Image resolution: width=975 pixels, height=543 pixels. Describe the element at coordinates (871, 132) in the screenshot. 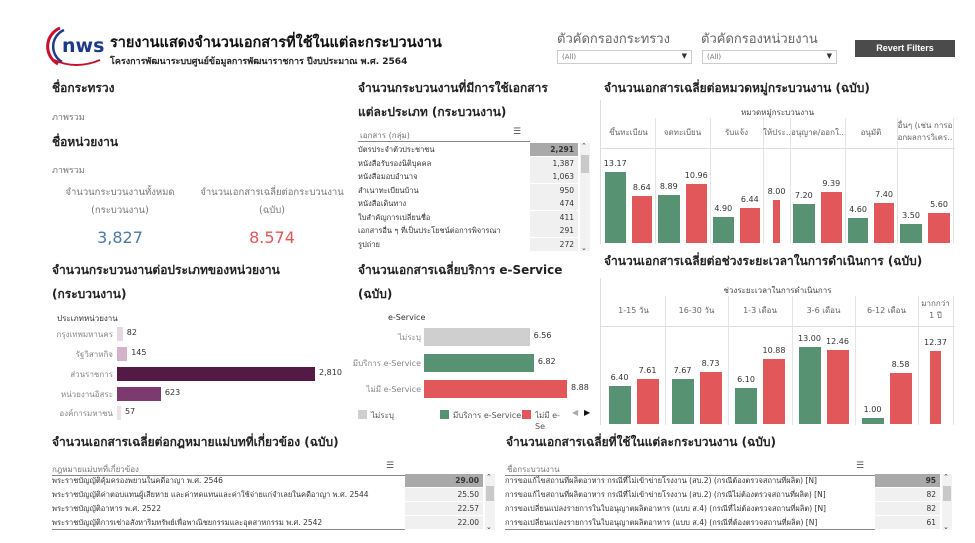

I see `category-label-line: อนุมัติ` at that location.